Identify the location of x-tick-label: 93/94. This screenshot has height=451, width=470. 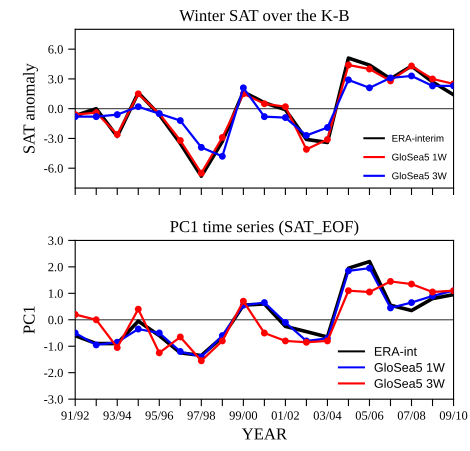
(117, 415).